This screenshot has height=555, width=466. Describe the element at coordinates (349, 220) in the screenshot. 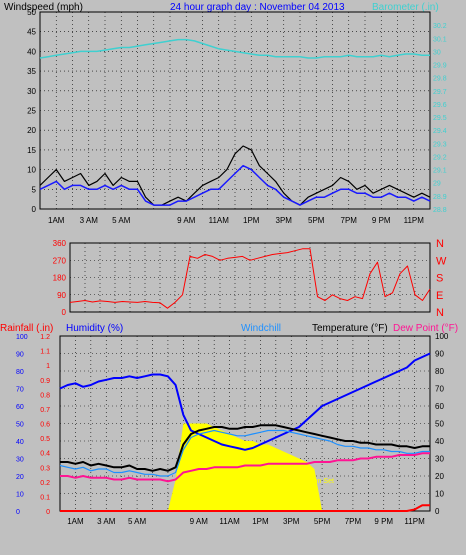

I see `wind-x-tick-label: 7PM` at that location.